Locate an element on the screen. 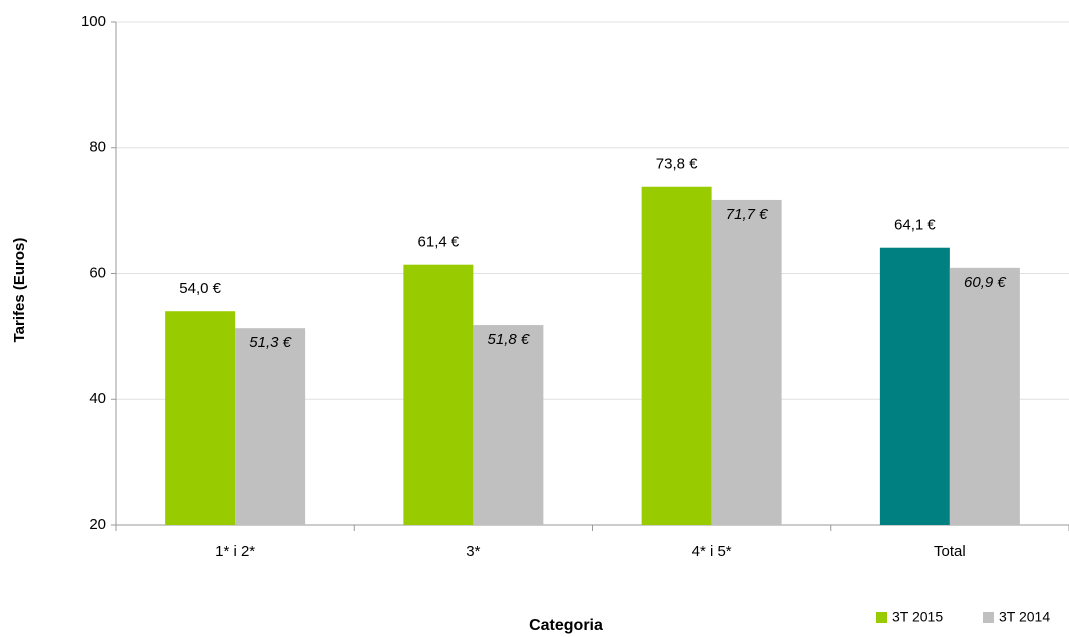 This screenshot has width=1069, height=637. x-tick-label: 4* i 5* is located at coordinates (712, 551).